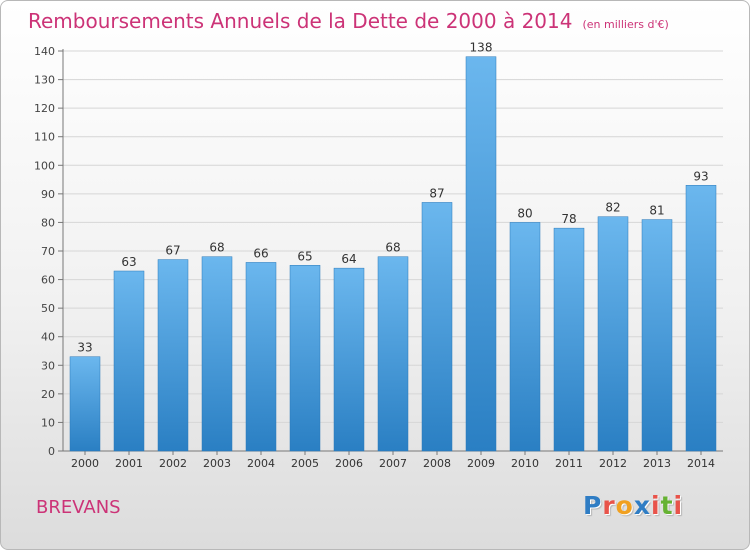 The width and height of the screenshot is (750, 550). I want to click on bar-2001, so click(129, 361).